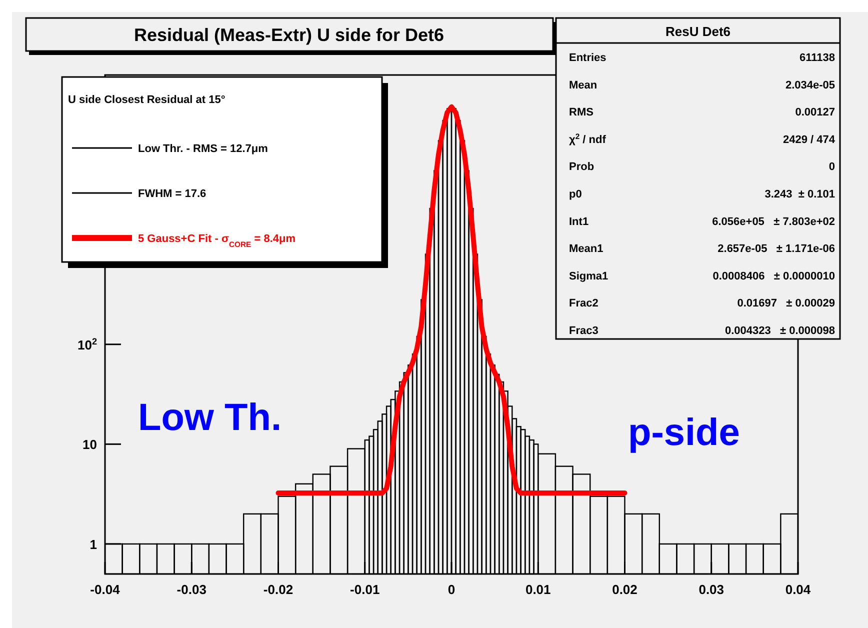 This screenshot has height=628, width=868. I want to click on chart-title: Residual (Meas-Extr) U side for Det6, so click(289, 35).